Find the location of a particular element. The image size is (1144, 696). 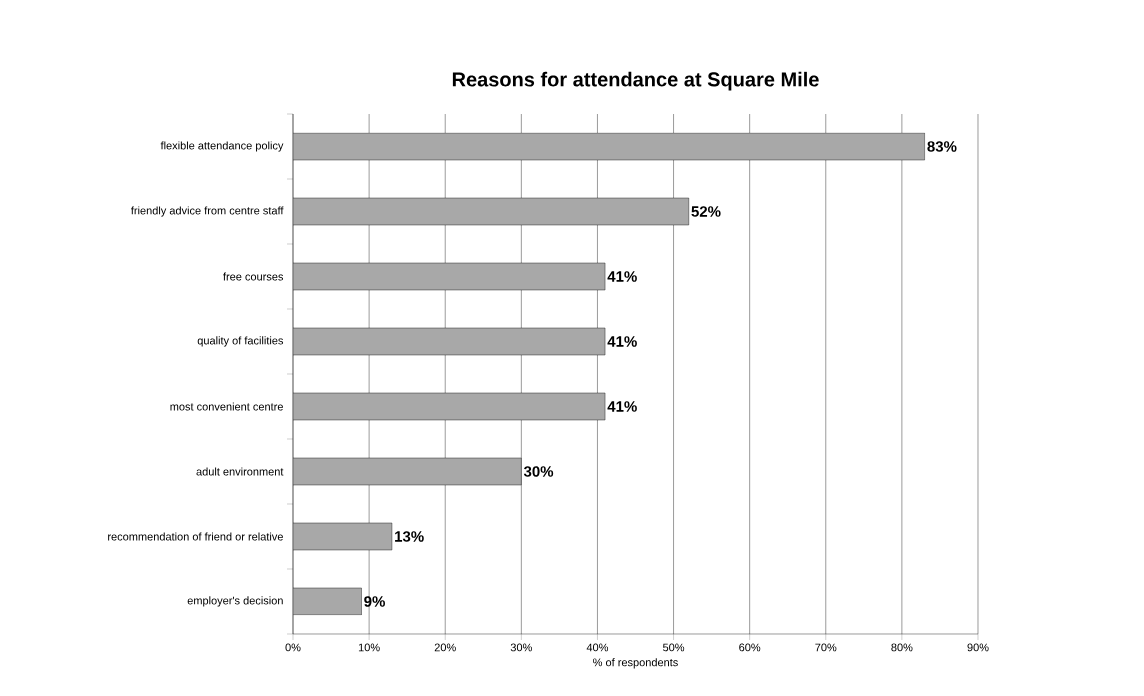

data-label: 30% is located at coordinates (538, 471).